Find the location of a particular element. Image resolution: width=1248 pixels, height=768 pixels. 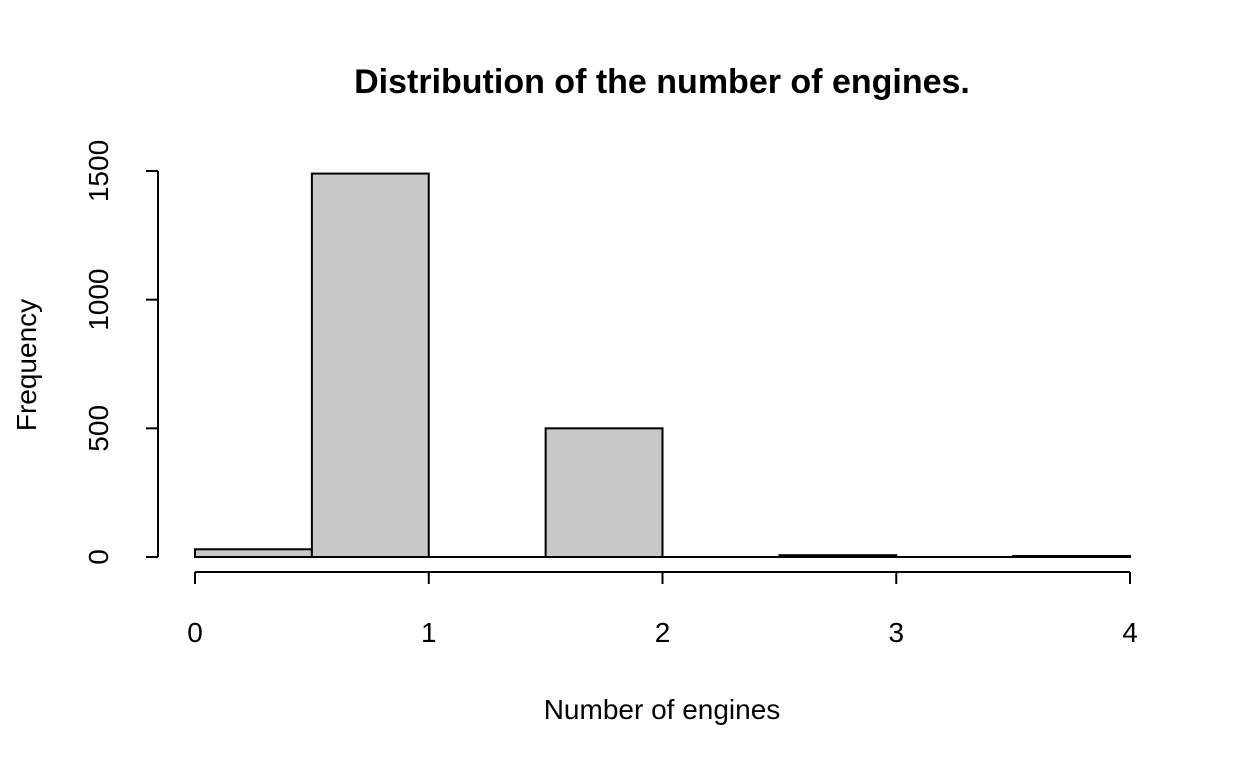

chart-title: Distribution of the number of engines. is located at coordinates (662, 82).